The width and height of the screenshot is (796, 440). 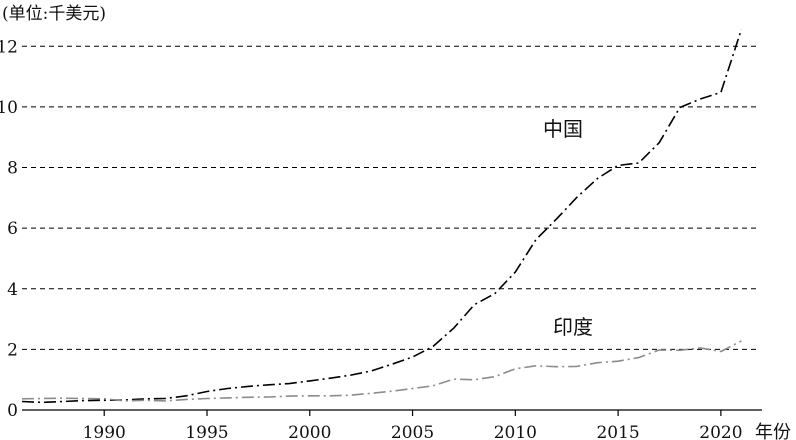 What do you see at coordinates (309, 431) in the screenshot?
I see `x-tick-label-2000: 2000` at bounding box center [309, 431].